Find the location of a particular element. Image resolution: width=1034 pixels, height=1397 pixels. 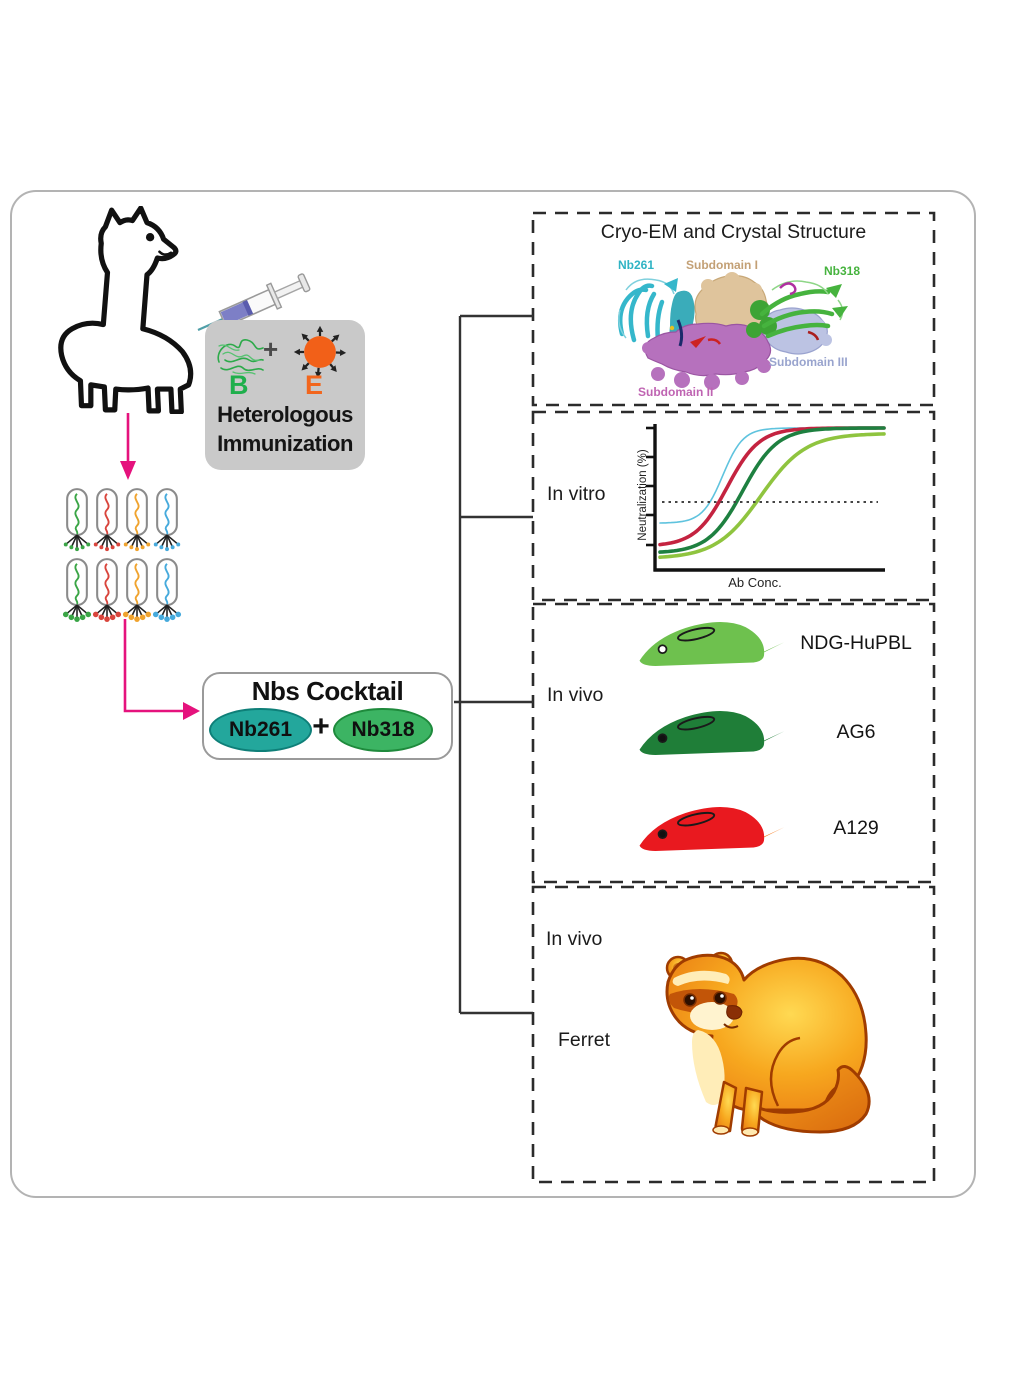

label-subdomain-1: Subdomain I is located at coordinates (722, 265).